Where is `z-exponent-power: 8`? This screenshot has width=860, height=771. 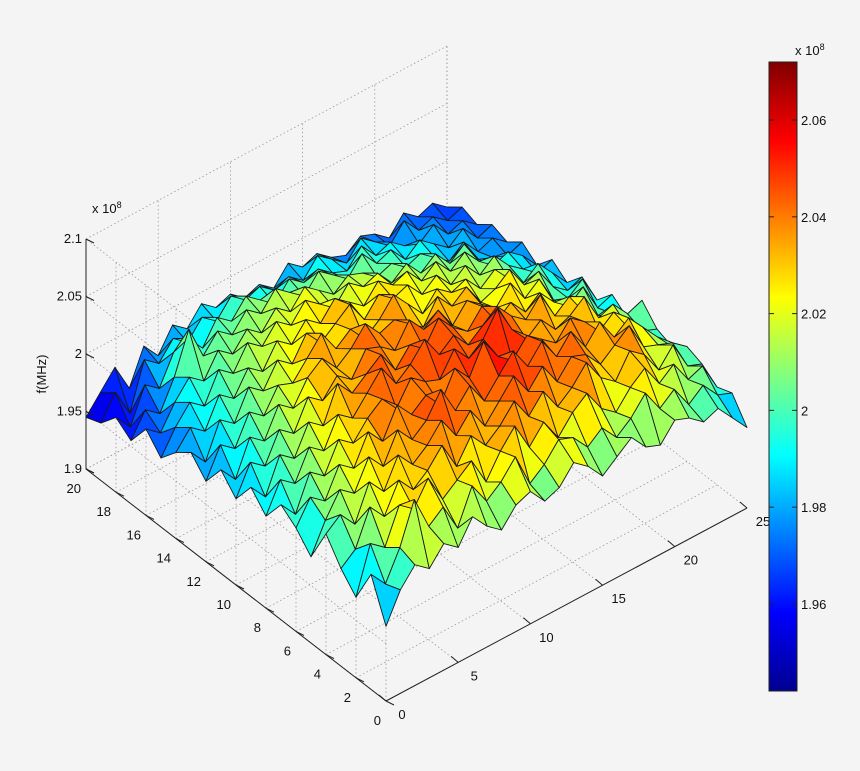 z-exponent-power: 8 is located at coordinates (119, 205).